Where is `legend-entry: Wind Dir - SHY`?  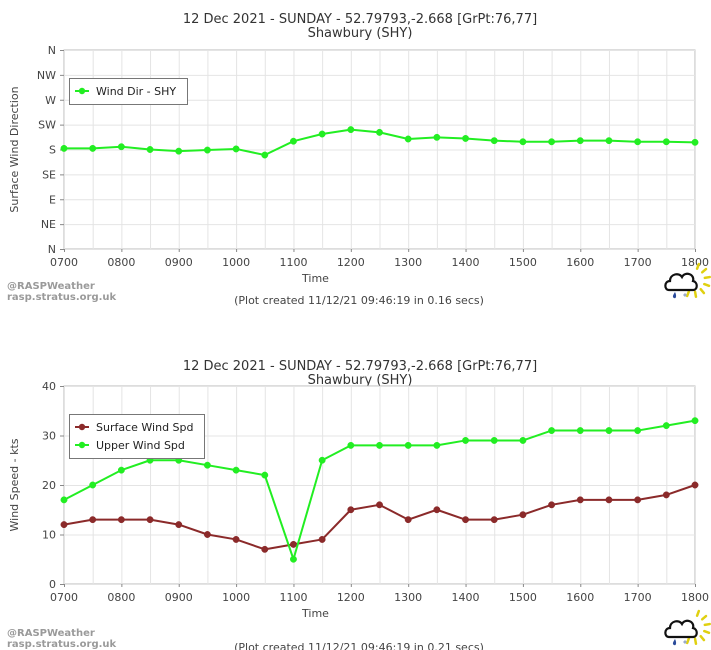 legend-entry: Wind Dir - SHY is located at coordinates (136, 91).